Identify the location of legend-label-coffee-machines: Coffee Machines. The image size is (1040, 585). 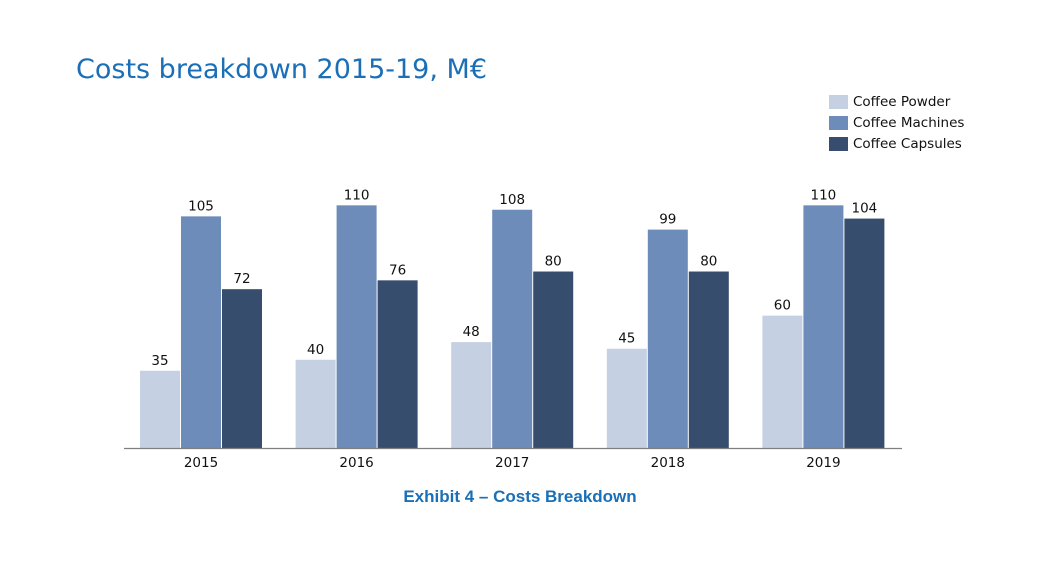
(909, 122).